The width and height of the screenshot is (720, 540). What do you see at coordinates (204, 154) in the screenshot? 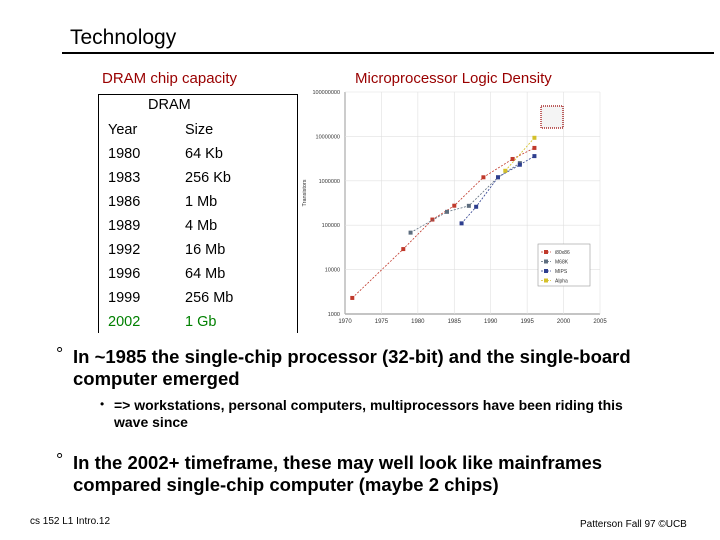
I see `table-size: 64 Kb` at bounding box center [204, 154].